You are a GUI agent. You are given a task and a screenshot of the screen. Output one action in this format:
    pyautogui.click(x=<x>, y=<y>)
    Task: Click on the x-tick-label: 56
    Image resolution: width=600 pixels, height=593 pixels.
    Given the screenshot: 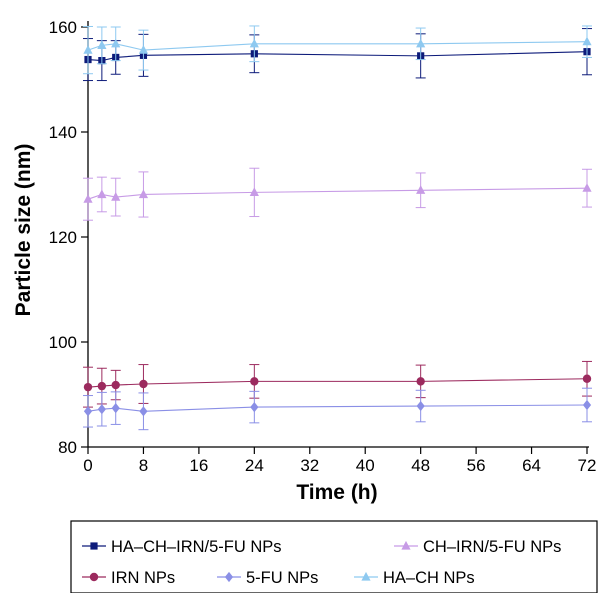 What is the action you would take?
    pyautogui.click(x=476, y=465)
    